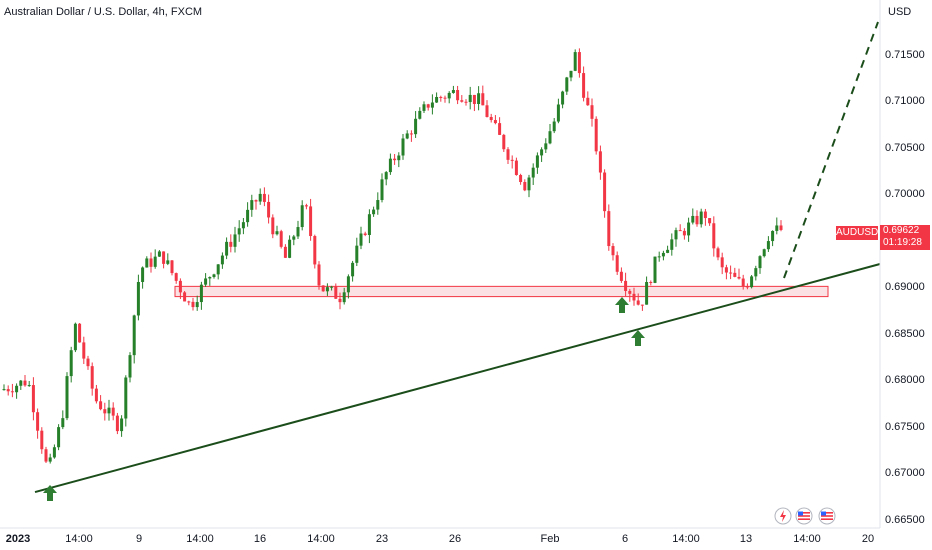 Image resolution: width=932 pixels, height=550 pixels. I want to click on price-tick-label: 0.70000, so click(905, 194).